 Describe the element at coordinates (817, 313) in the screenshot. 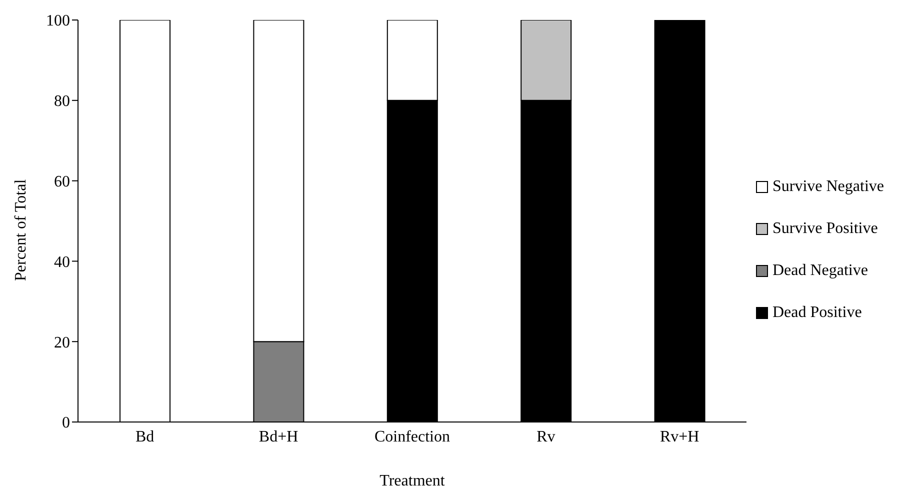

I see `legend-label: Dead Positive` at that location.